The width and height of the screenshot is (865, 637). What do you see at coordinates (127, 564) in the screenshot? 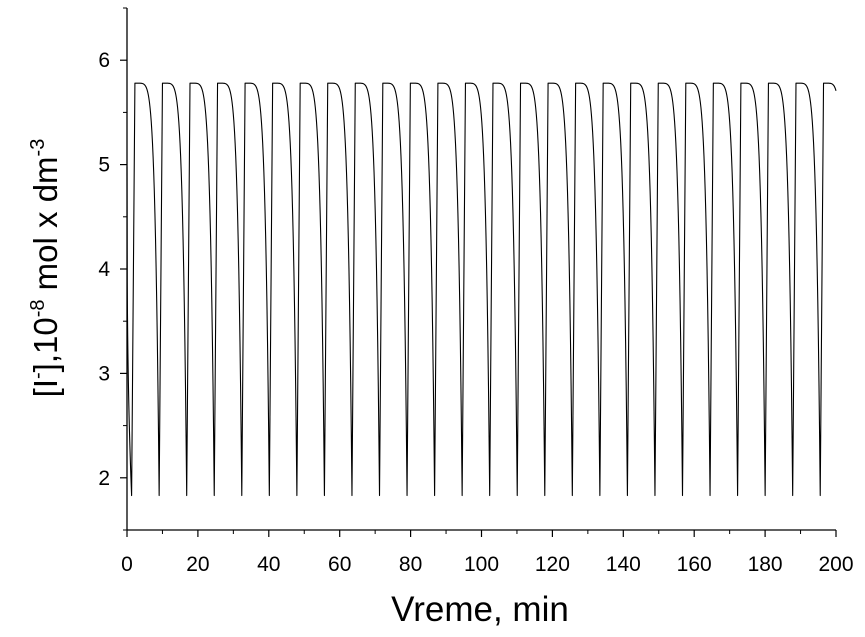
I see `x-tick-label: 0` at bounding box center [127, 564].